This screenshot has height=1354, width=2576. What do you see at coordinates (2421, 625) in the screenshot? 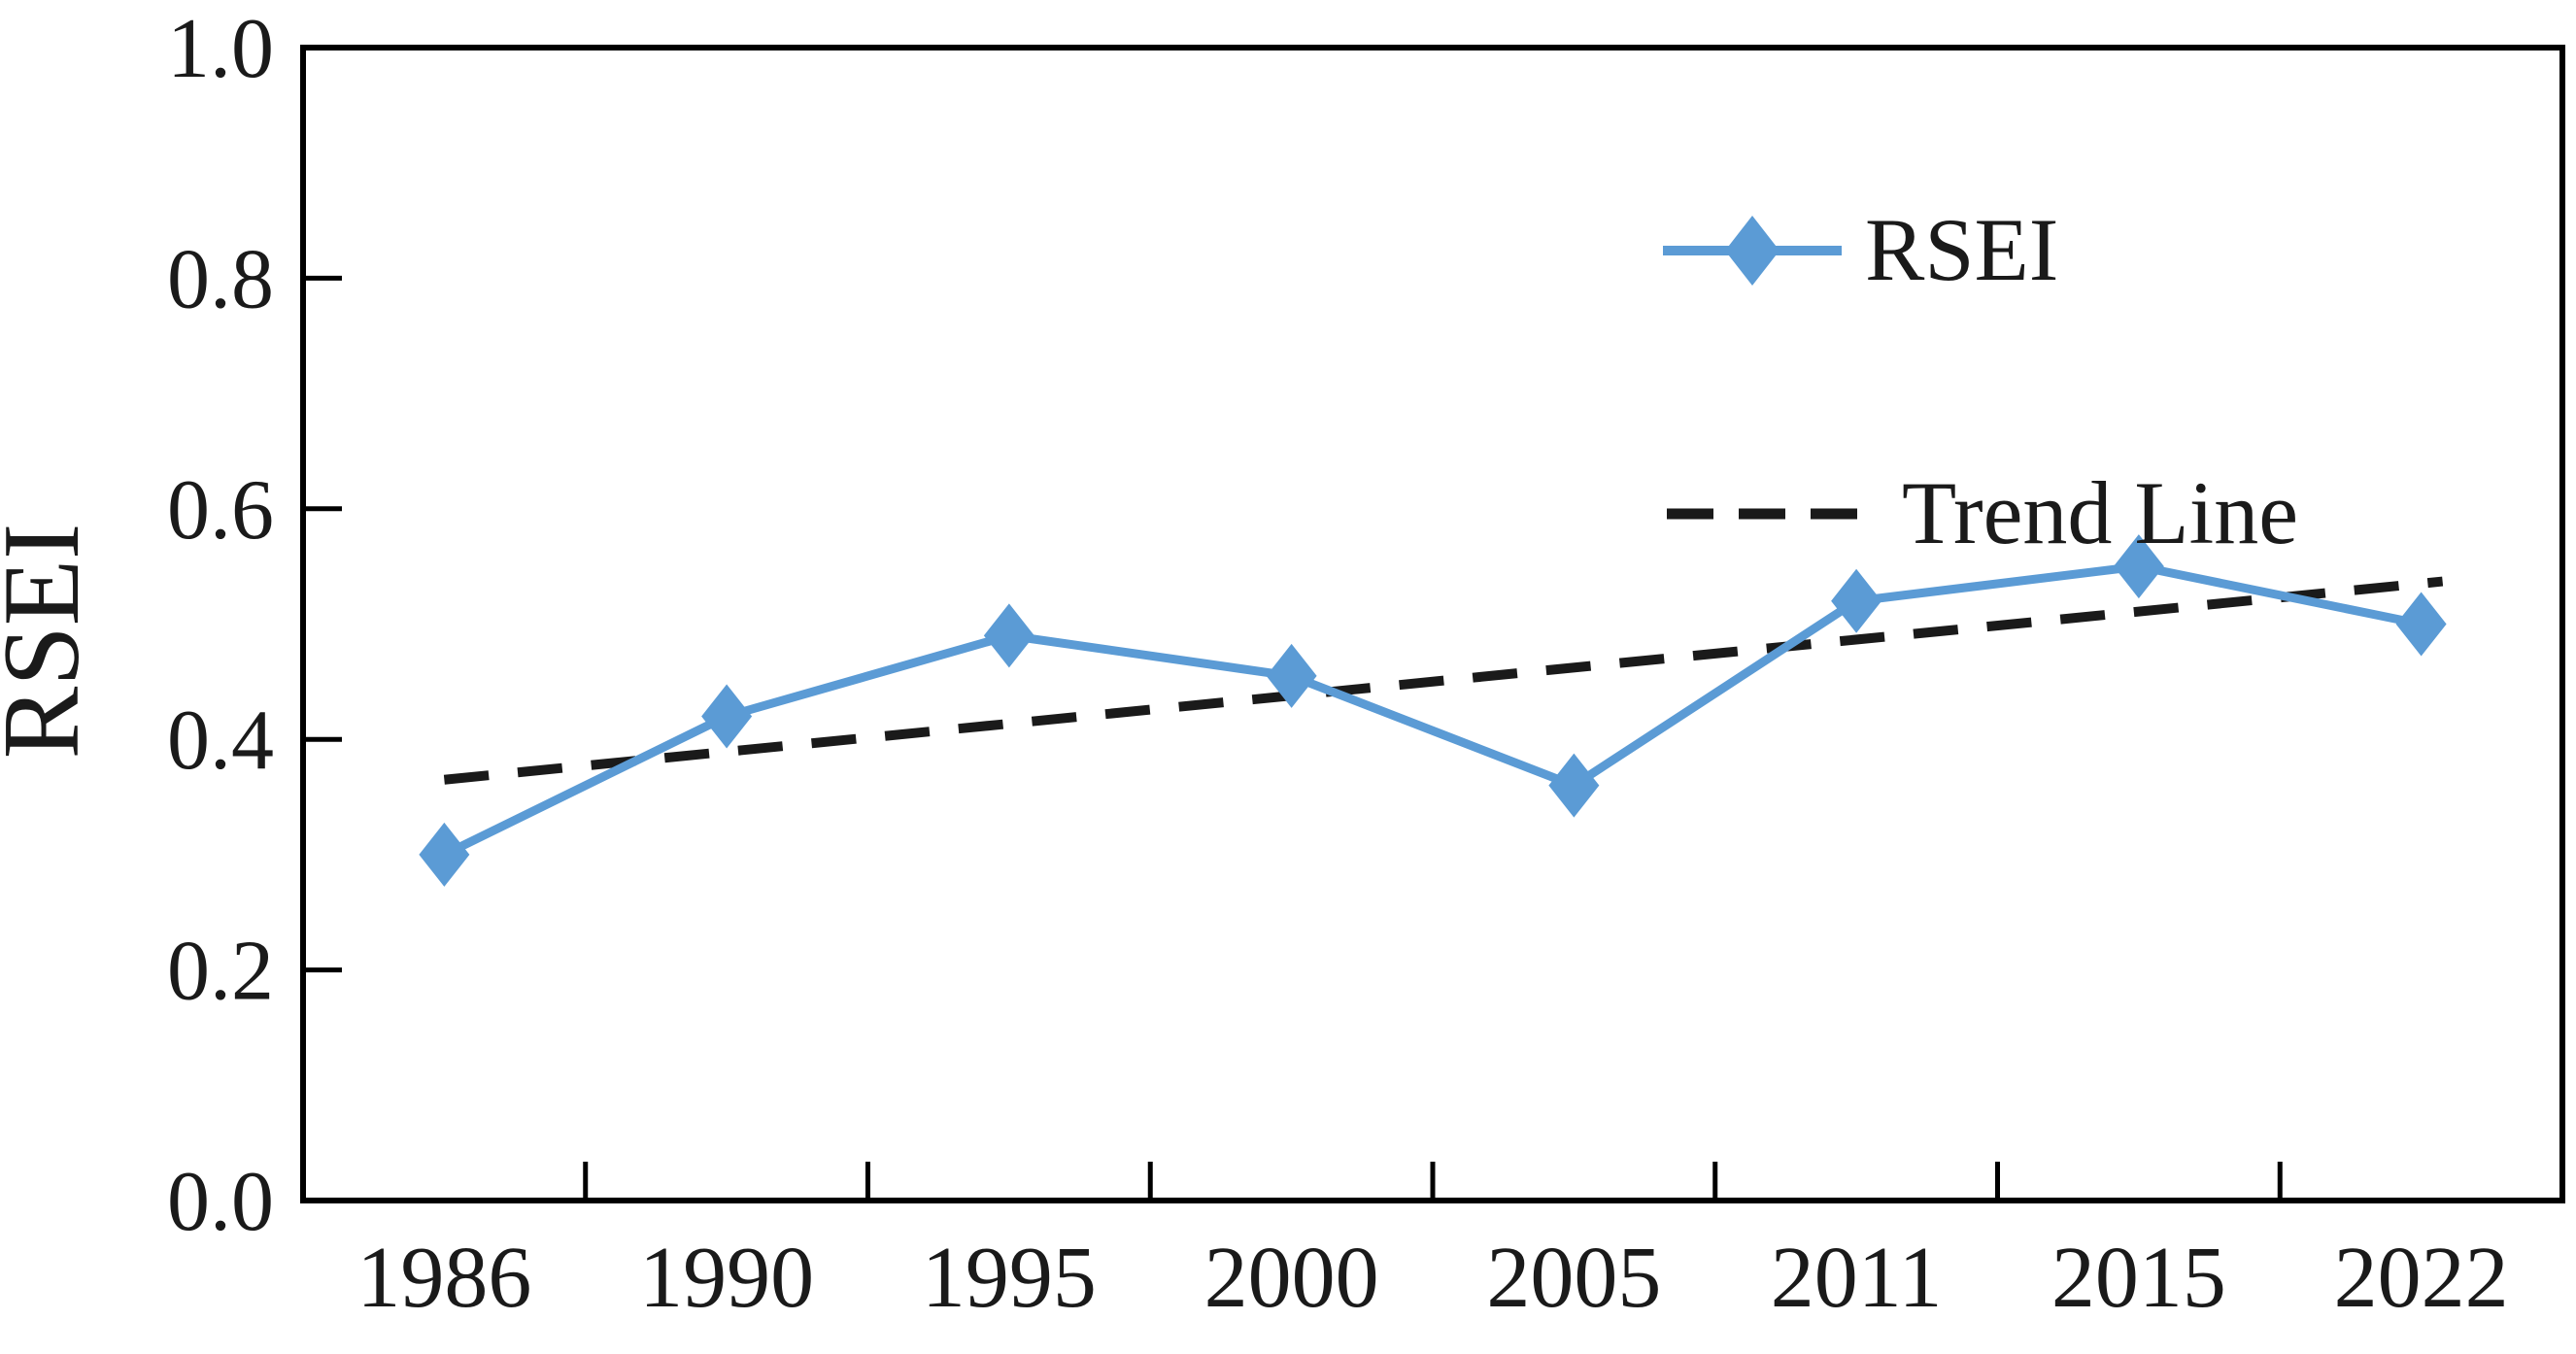
I see `rsei-marker-2022` at bounding box center [2421, 625].